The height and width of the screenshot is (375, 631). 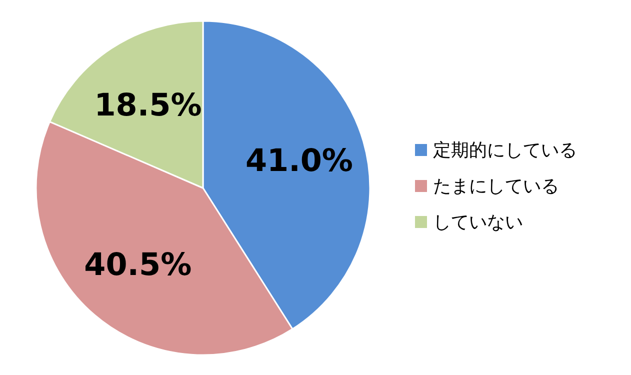 I want to click on legend-label: たまにしている, so click(x=496, y=186).